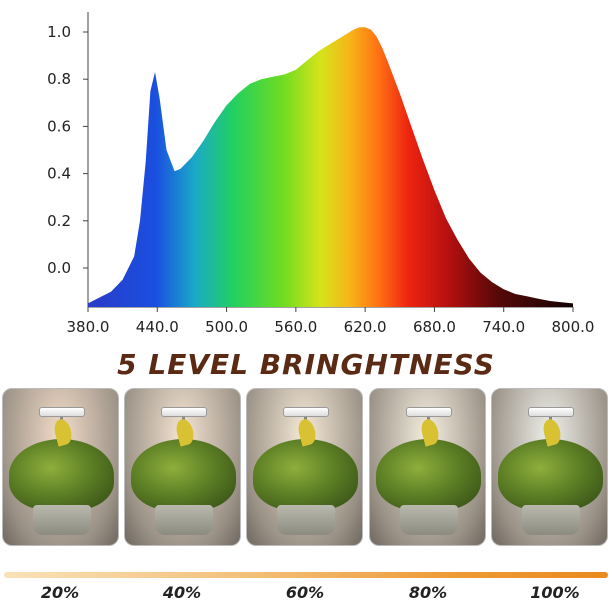  Describe the element at coordinates (226, 327) in the screenshot. I see `x-tick-label: 500.0` at that location.